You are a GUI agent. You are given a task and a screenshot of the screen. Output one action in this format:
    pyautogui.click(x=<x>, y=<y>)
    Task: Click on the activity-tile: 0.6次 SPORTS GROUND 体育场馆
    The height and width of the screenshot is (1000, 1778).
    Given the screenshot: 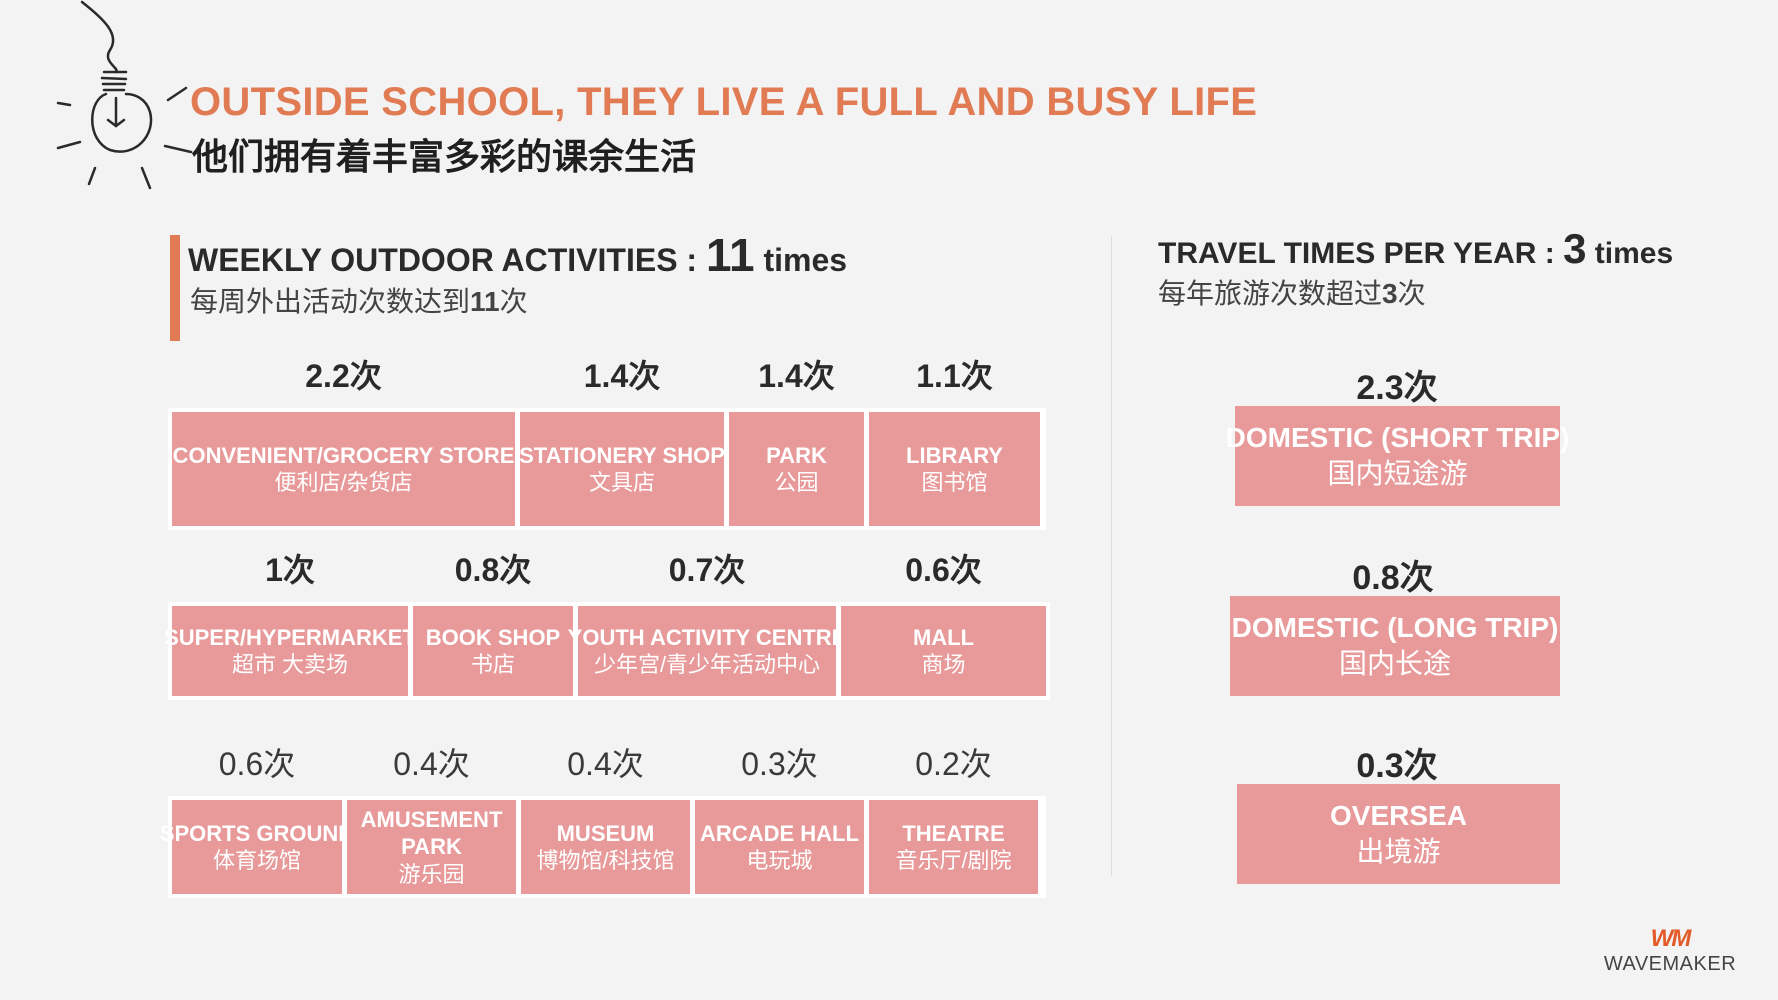 What is the action you would take?
    pyautogui.click(x=257, y=820)
    